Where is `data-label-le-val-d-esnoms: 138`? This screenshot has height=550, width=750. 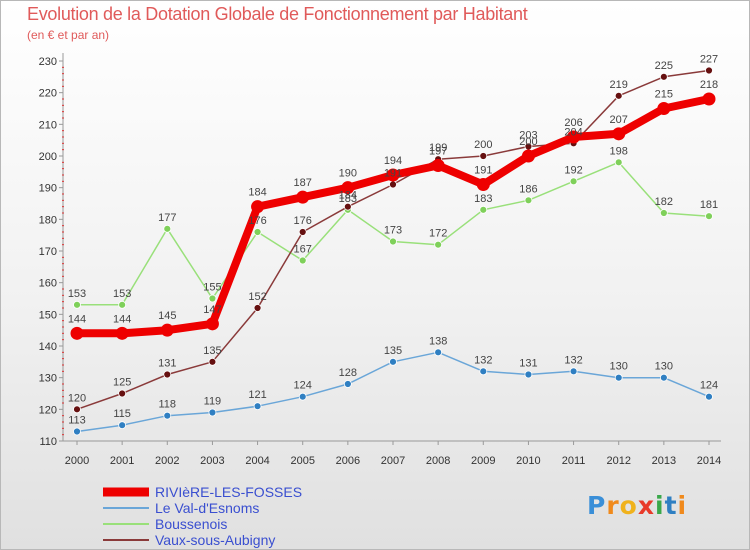 data-label-le-val-d-esnoms: 138 is located at coordinates (438, 341).